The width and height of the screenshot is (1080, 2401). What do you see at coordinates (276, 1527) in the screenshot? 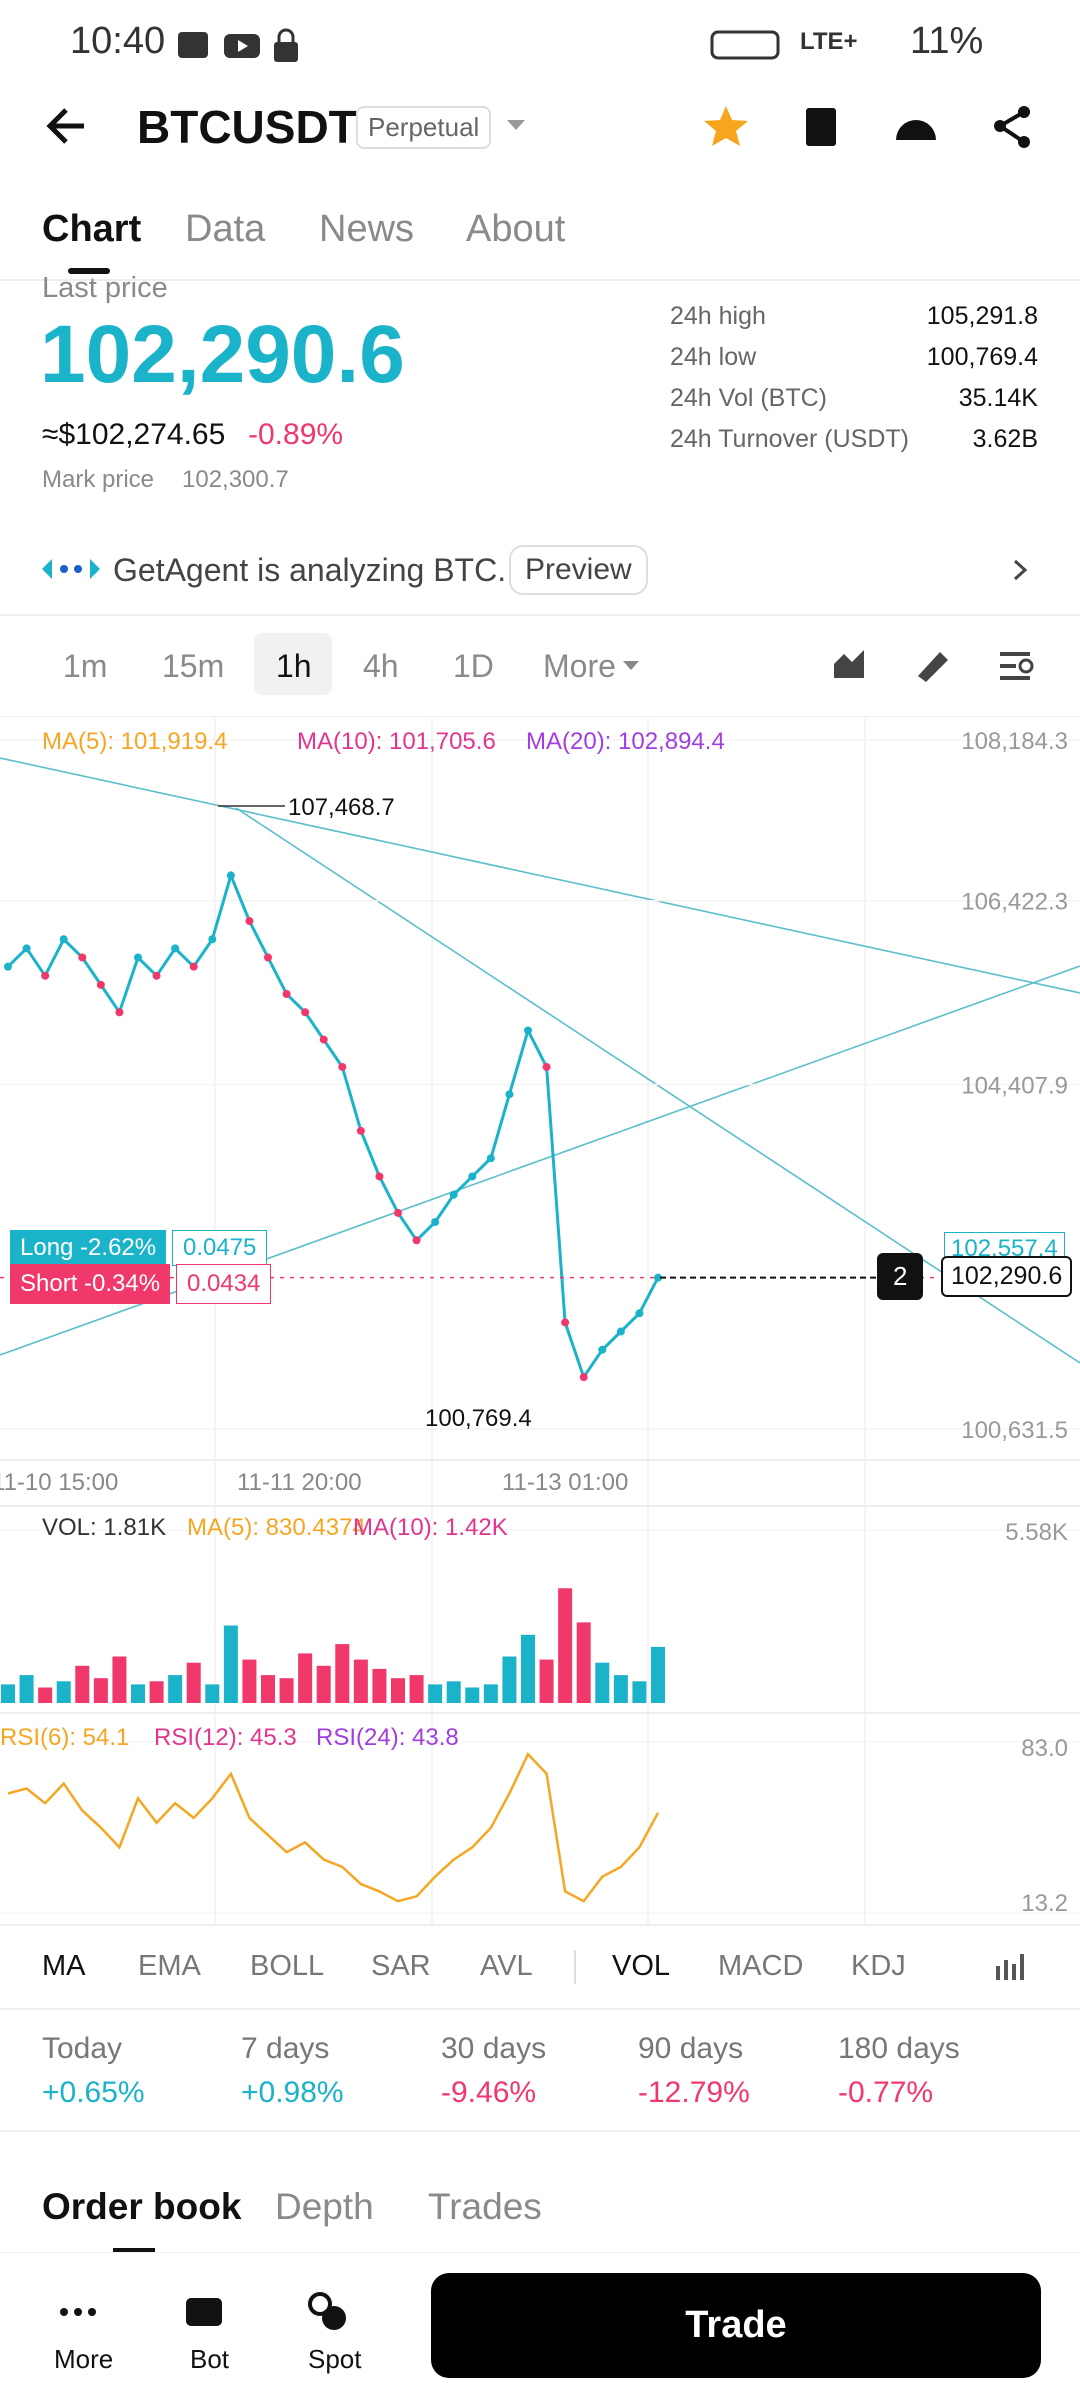
I see `volume-label: MA(5): 830.4374` at bounding box center [276, 1527].